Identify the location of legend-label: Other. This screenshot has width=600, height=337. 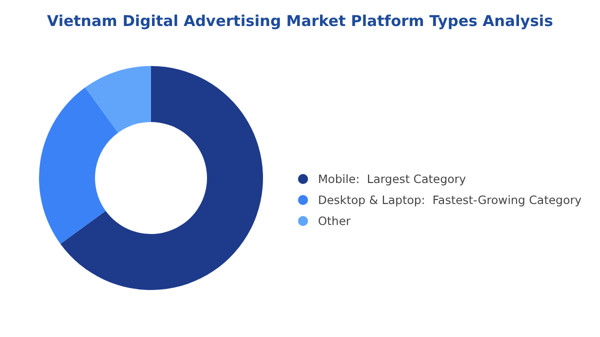
(334, 221).